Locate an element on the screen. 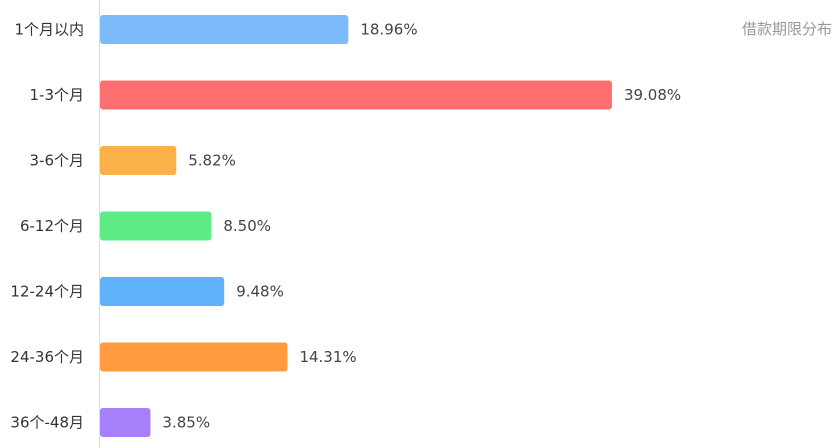  value-label: 9.48% is located at coordinates (260, 292).